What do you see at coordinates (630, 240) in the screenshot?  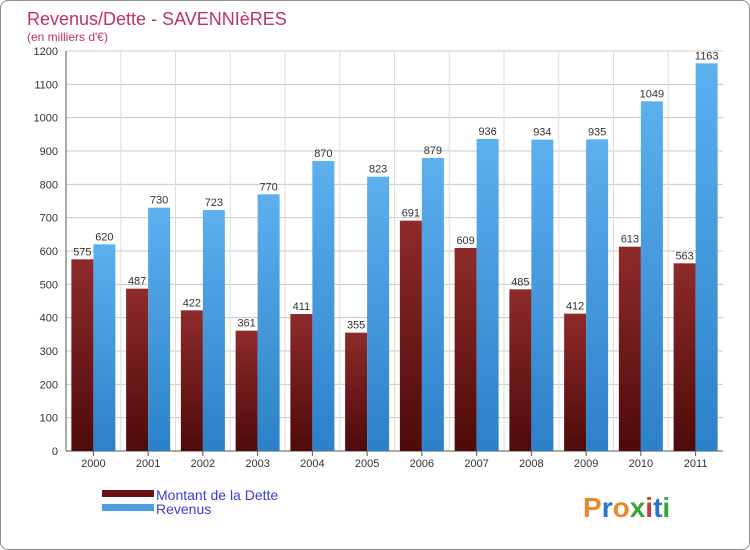 I see `value-label-debt: 613` at bounding box center [630, 240].